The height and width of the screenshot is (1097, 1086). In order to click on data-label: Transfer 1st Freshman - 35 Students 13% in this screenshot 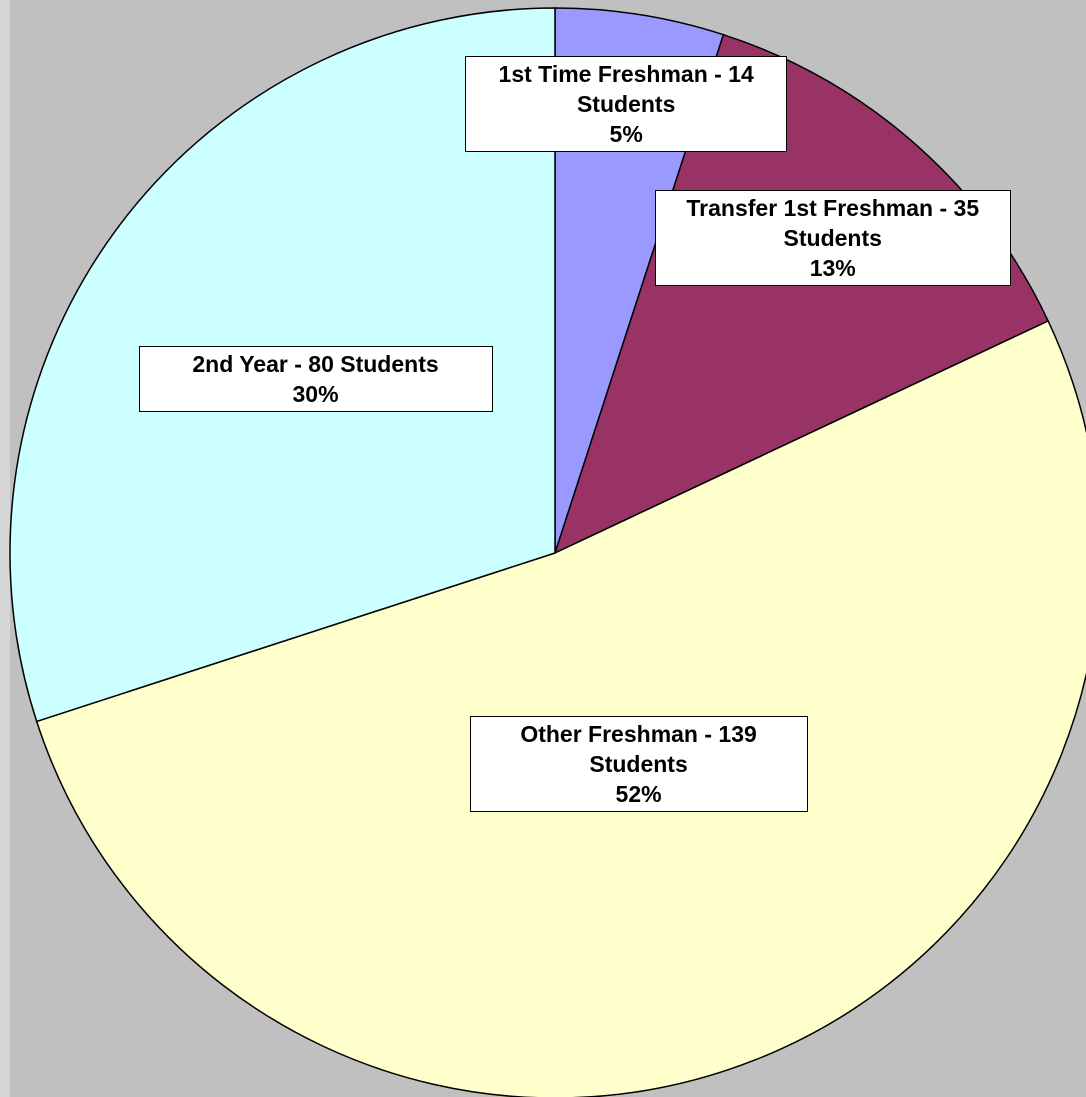, I will do `click(832, 237)`.